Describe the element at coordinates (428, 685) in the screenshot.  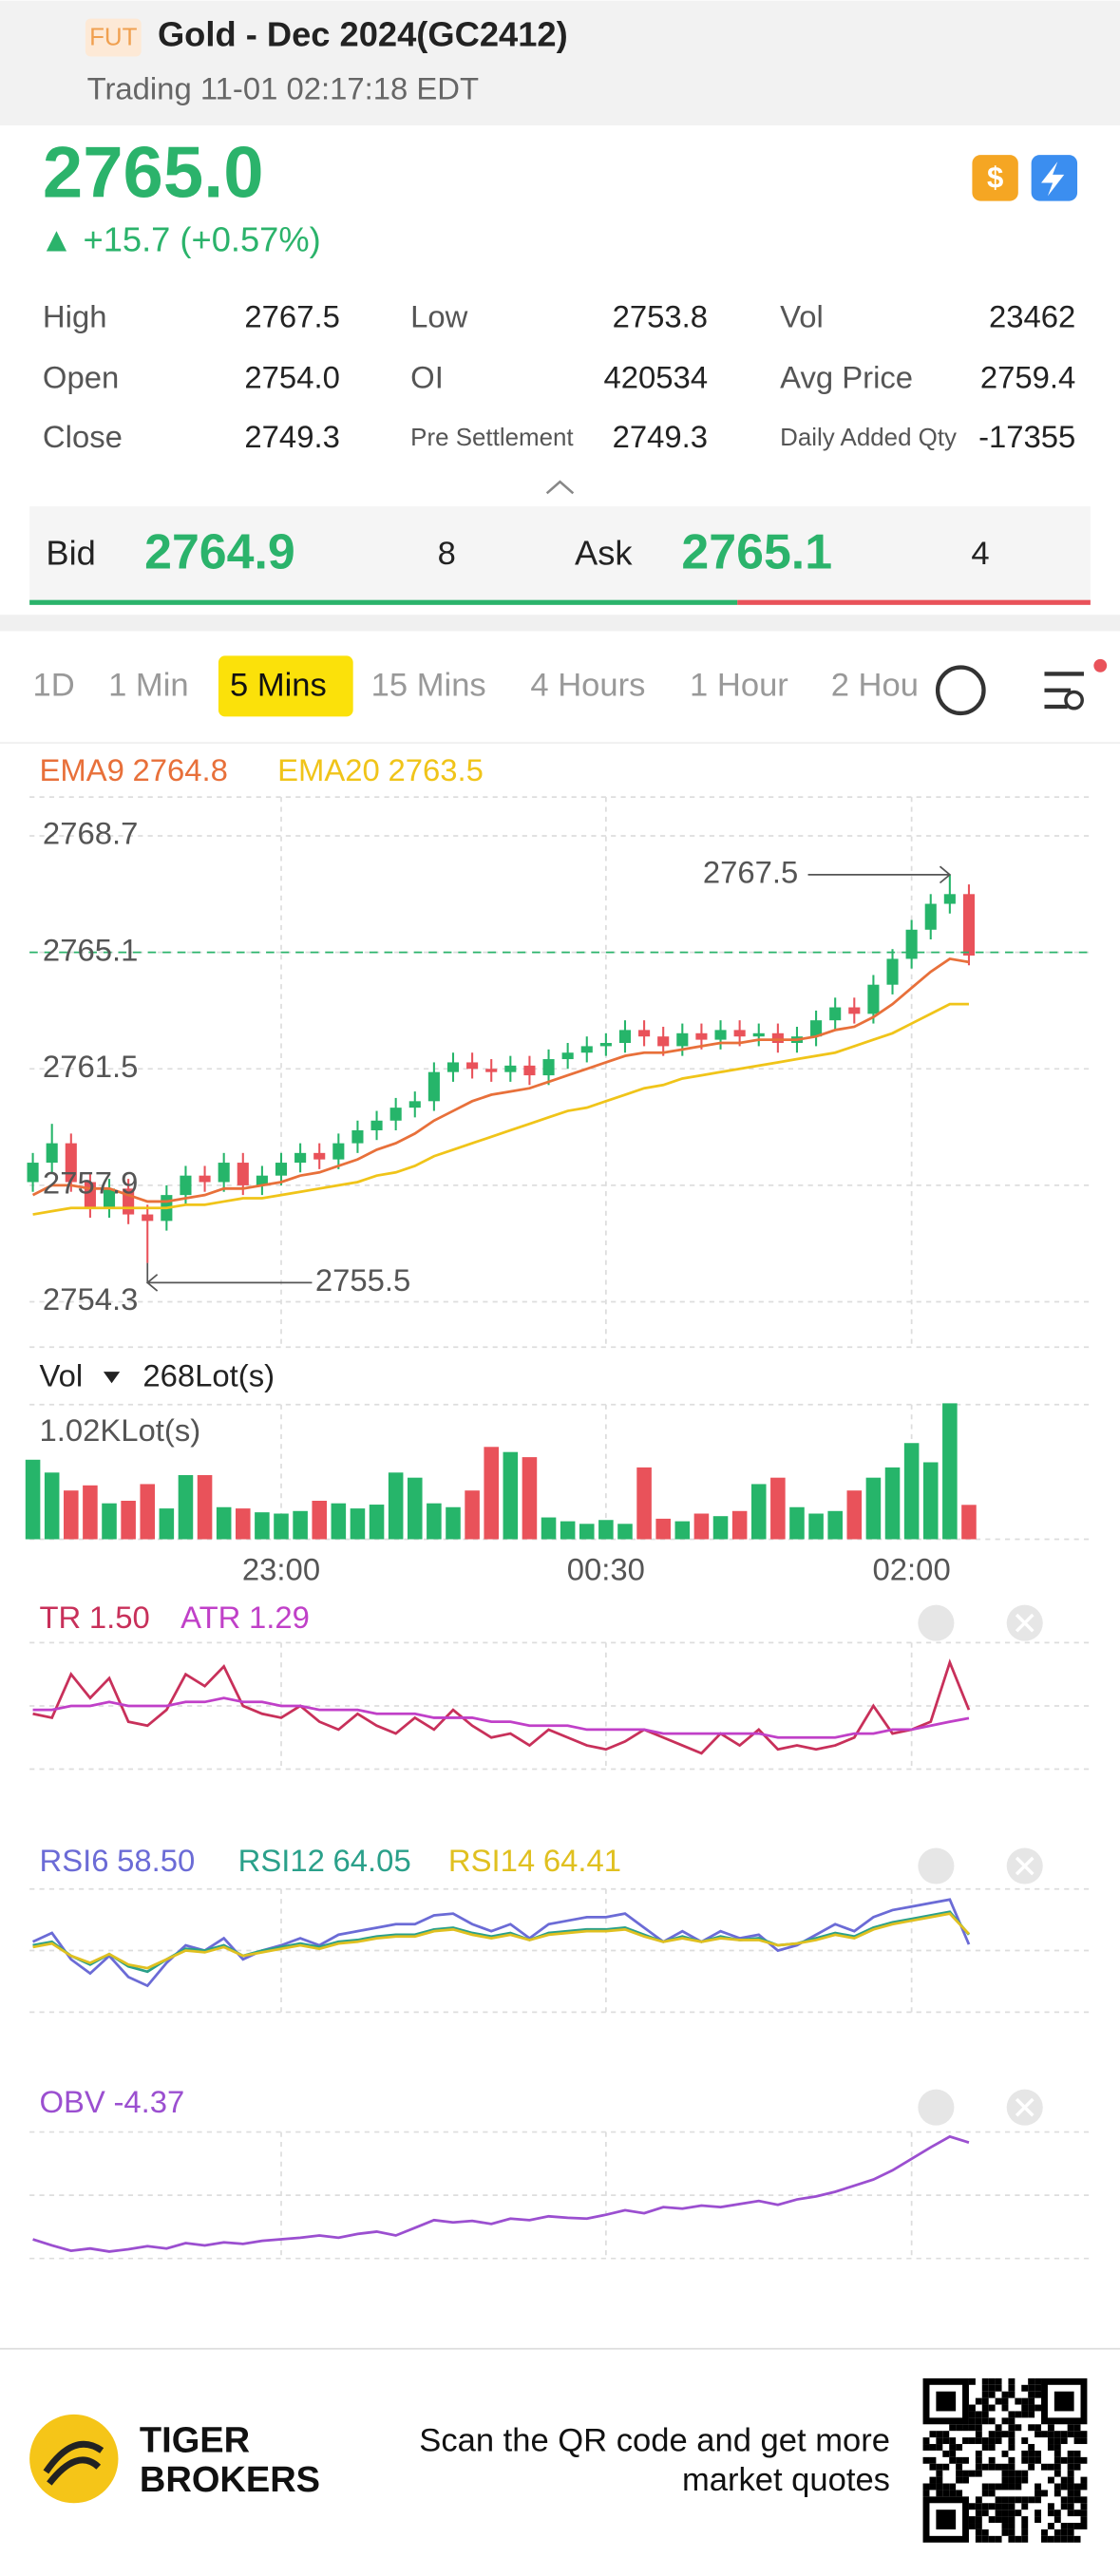
I see `tab: 15 Mins` at that location.